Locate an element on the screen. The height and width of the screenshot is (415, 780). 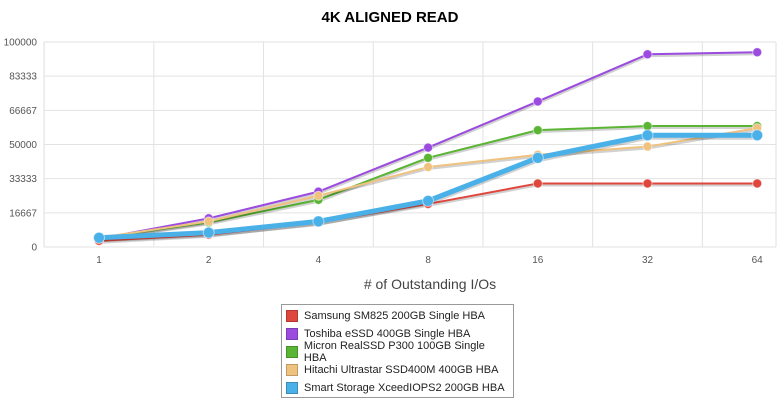
legend-label: Samsung SM825 200GB Single HBA is located at coordinates (394, 316).